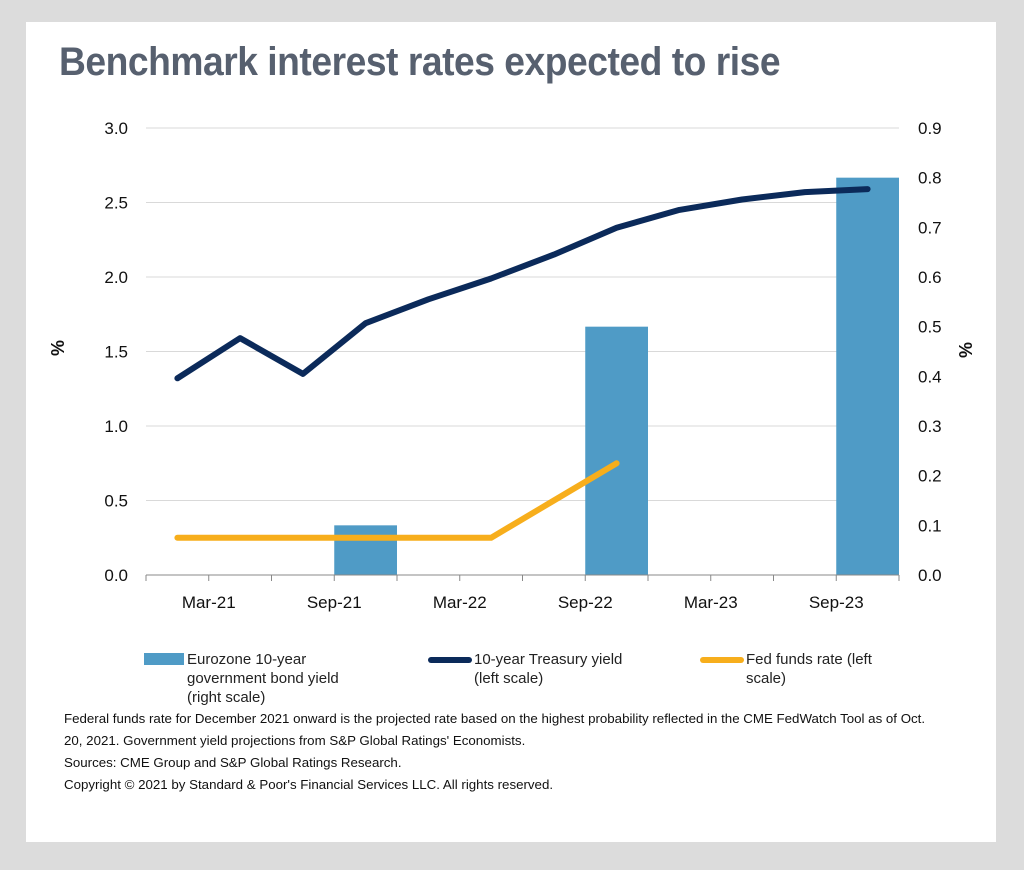 The image size is (1024, 870). What do you see at coordinates (930, 128) in the screenshot?
I see `y-right-tick-label: 0.9` at bounding box center [930, 128].